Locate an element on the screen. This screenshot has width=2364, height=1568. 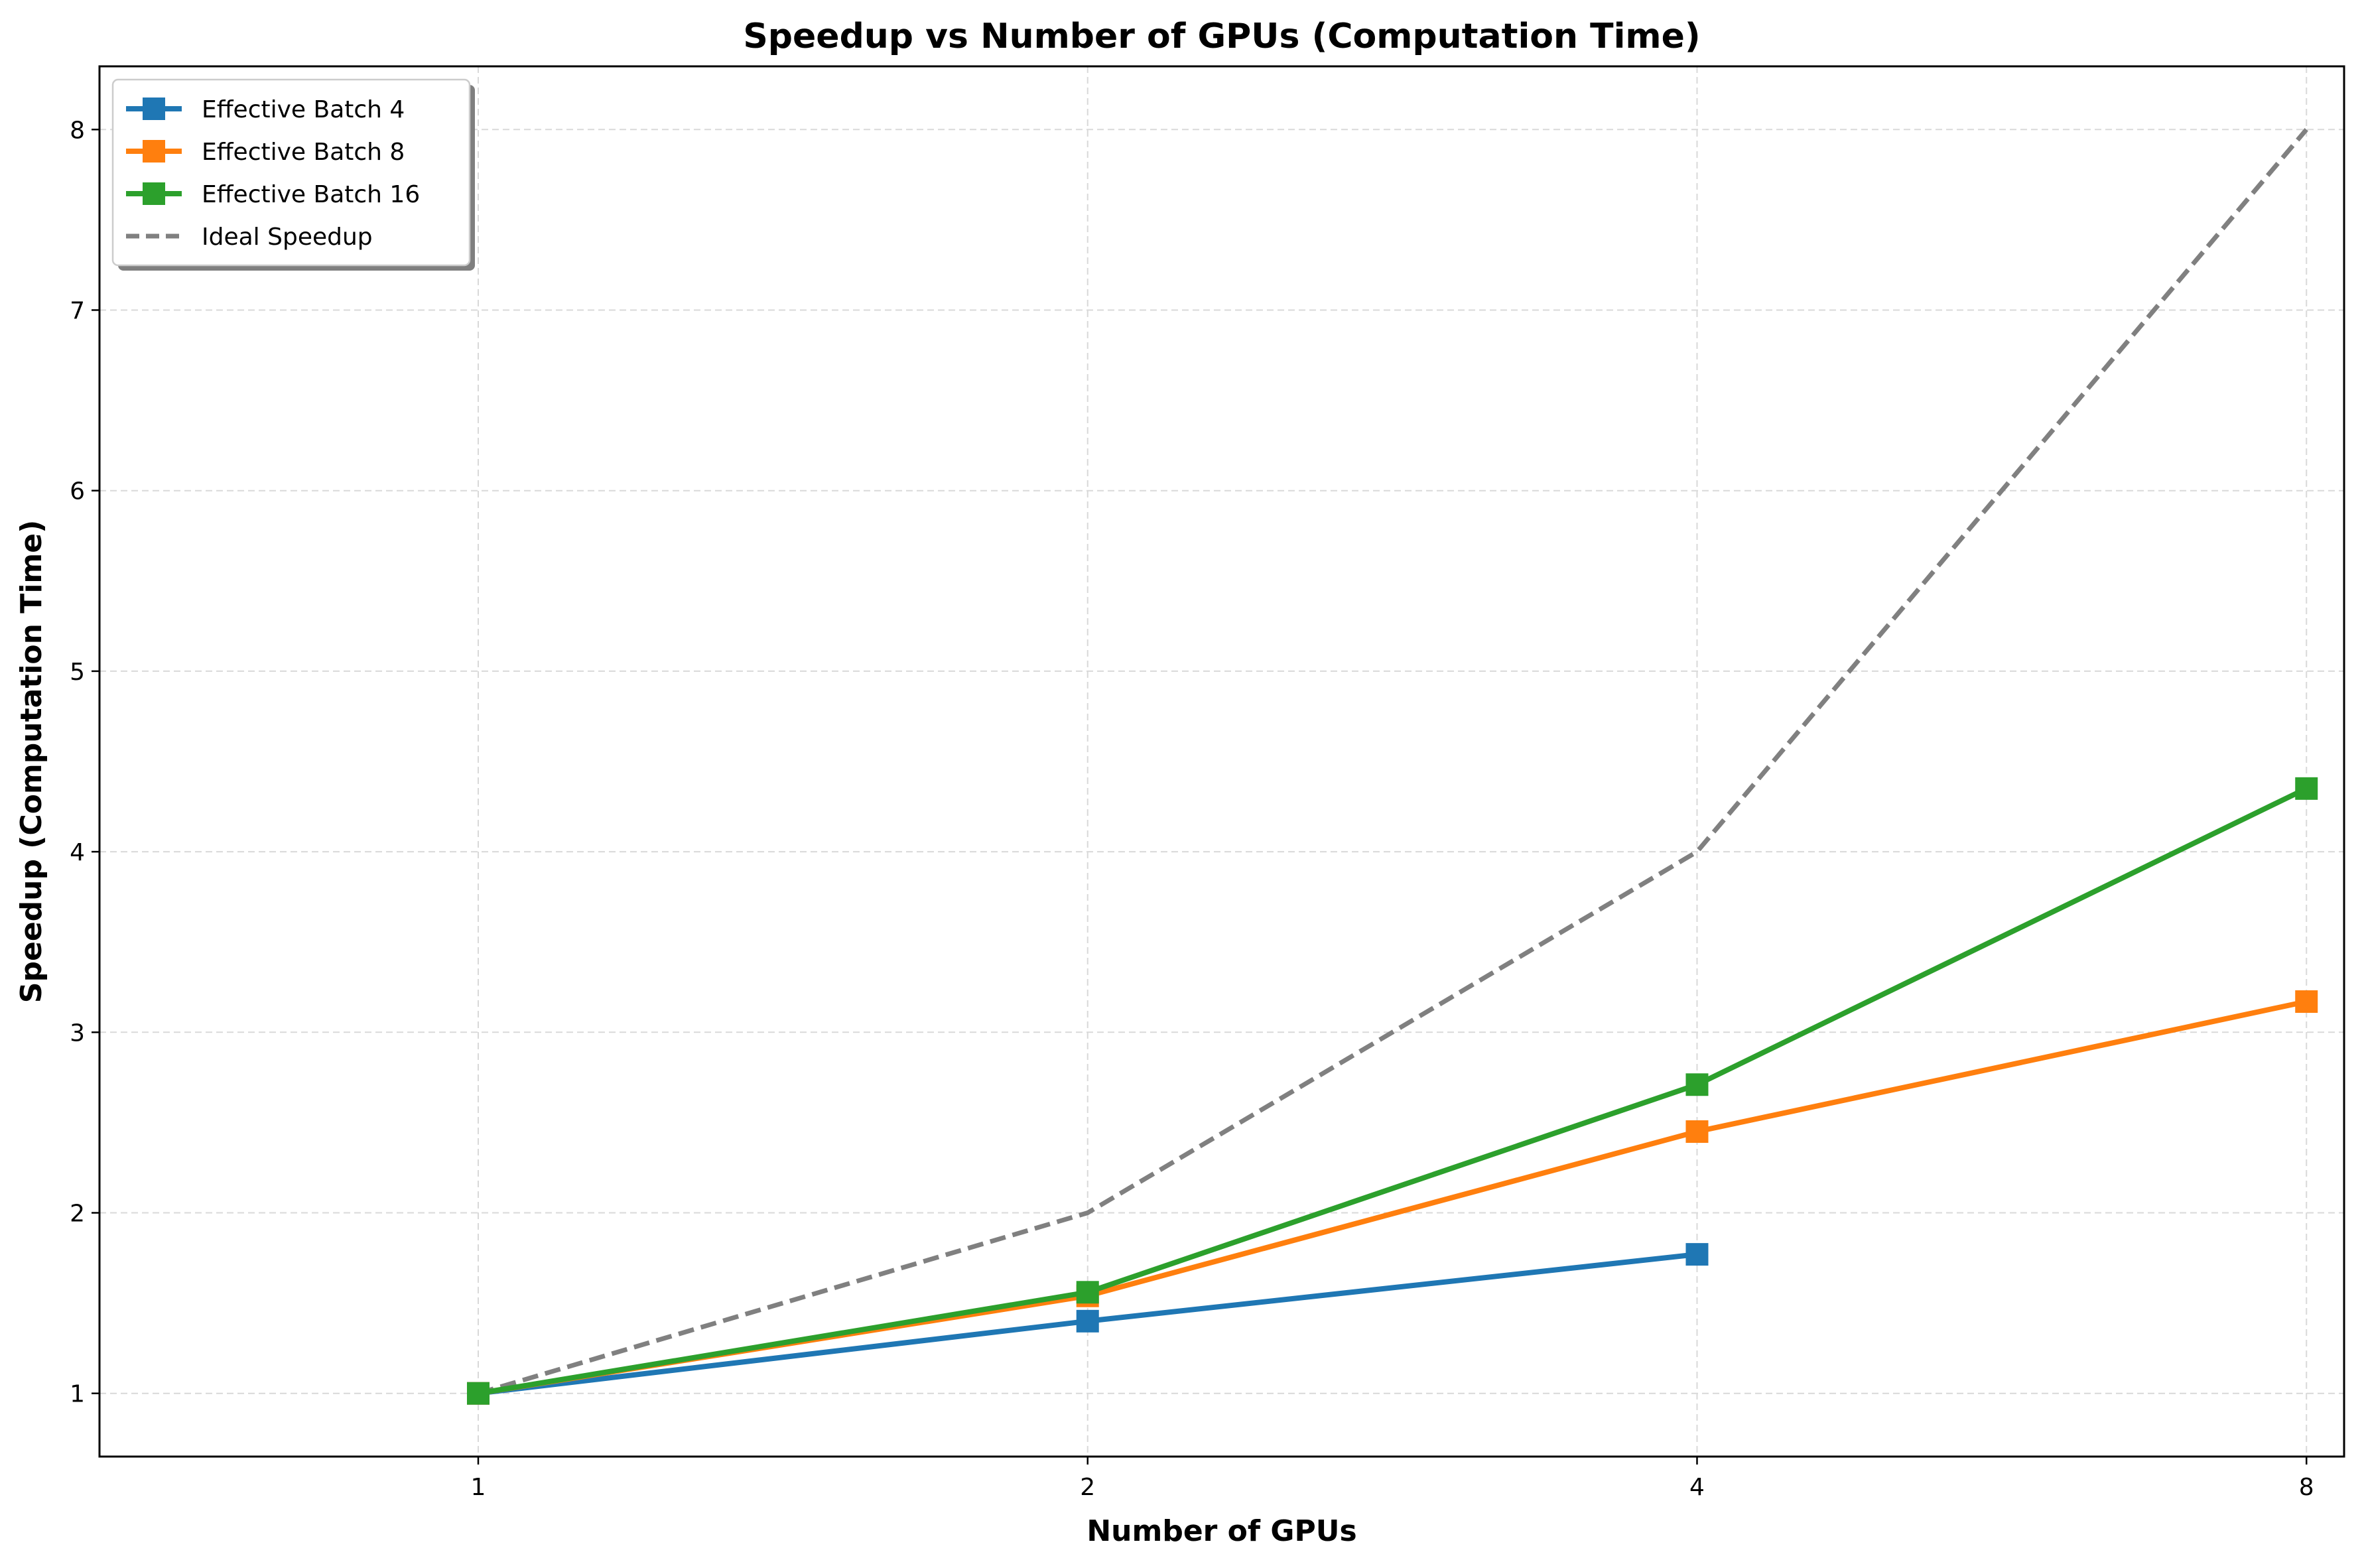
legend-label: Effective Batch 8 is located at coordinates (303, 152).